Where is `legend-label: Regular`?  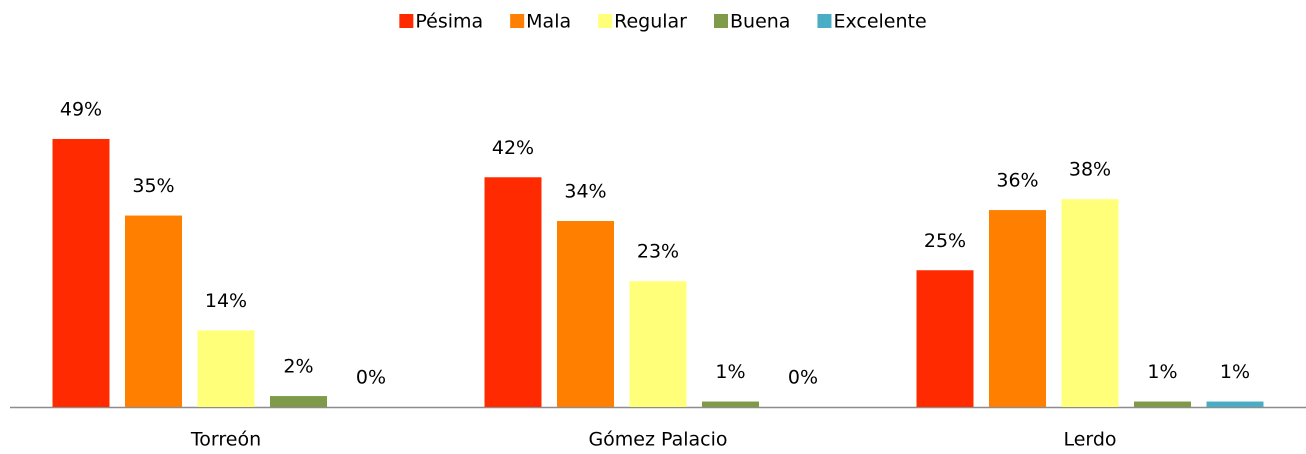 legend-label: Regular is located at coordinates (650, 22).